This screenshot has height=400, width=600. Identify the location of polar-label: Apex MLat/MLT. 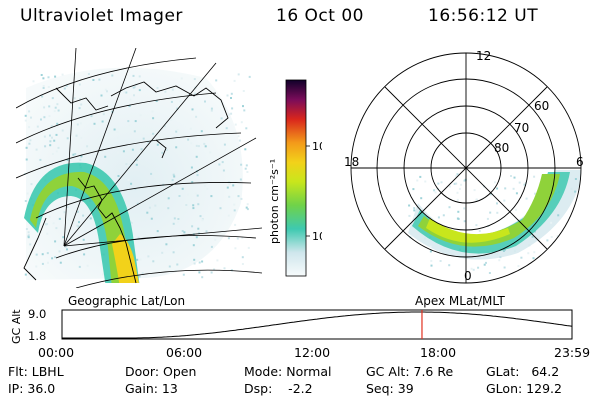
(460, 301).